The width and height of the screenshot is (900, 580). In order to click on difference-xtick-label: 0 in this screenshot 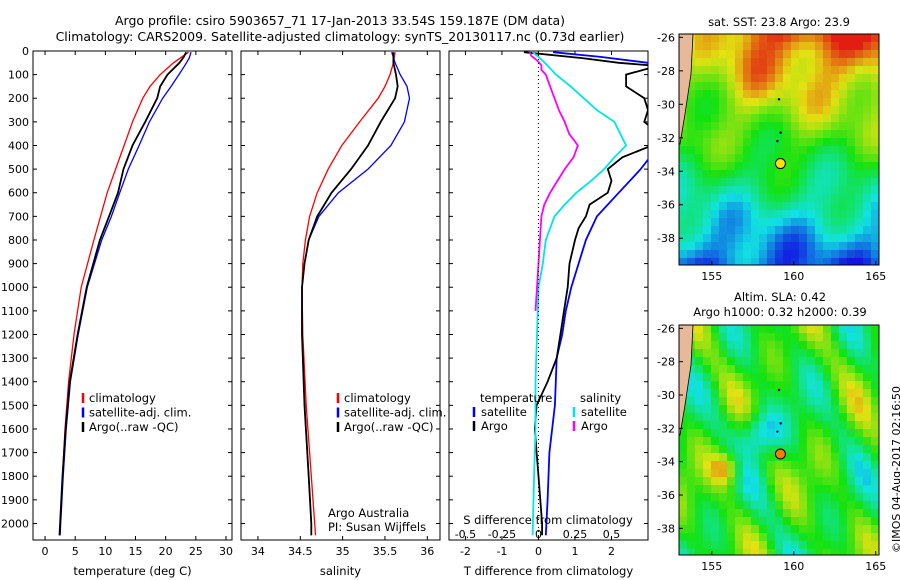, I will do `click(538, 551)`.